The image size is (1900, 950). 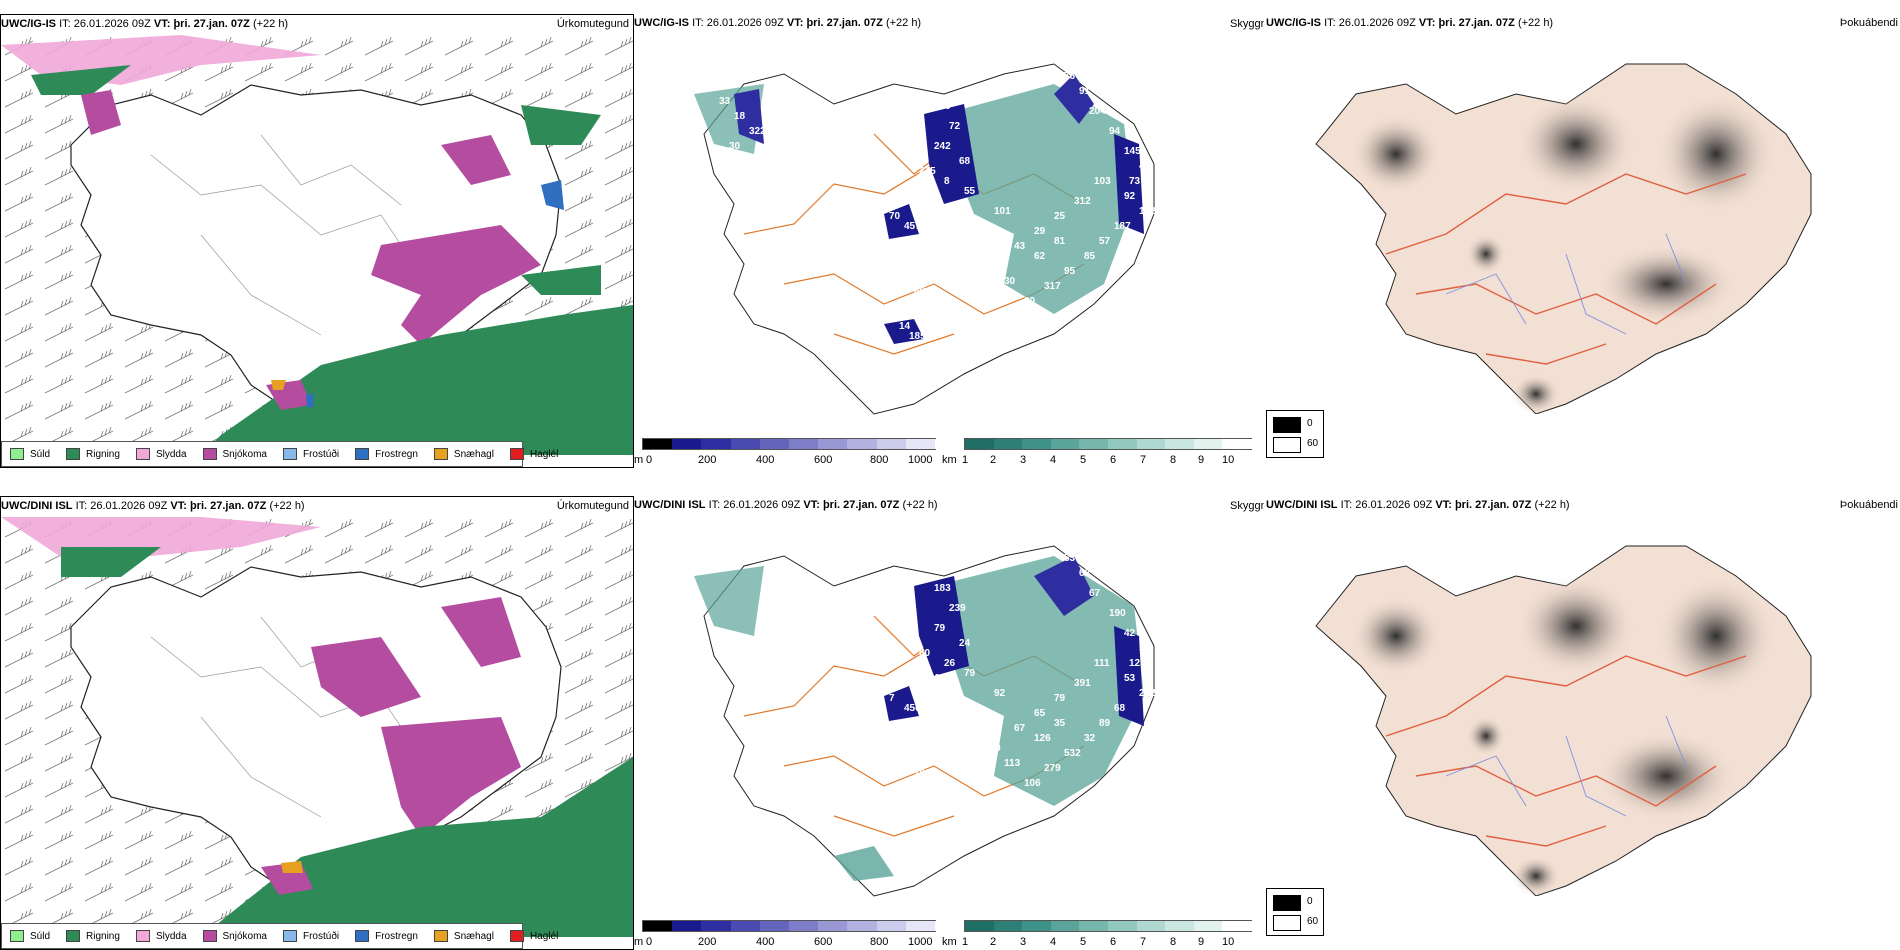 What do you see at coordinates (987, 246) in the screenshot?
I see `visibility-value-label: 109` at bounding box center [987, 246].